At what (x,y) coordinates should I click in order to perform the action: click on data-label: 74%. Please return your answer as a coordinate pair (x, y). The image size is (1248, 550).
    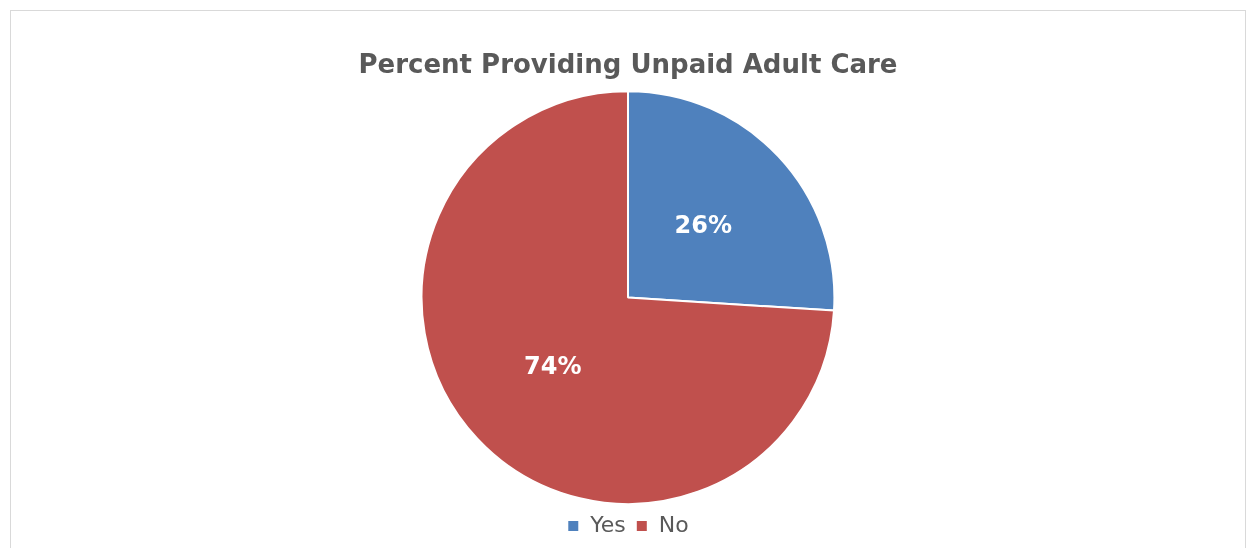
    Looking at the image, I should click on (553, 366).